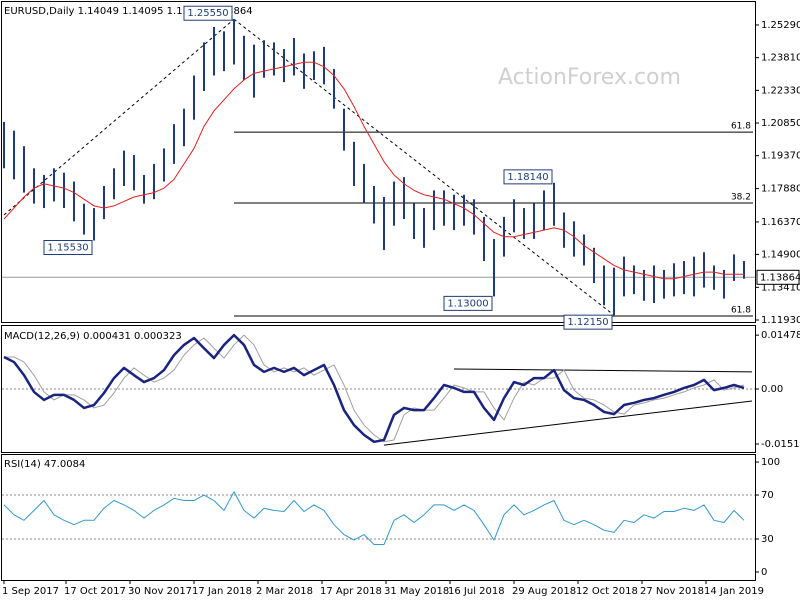 This screenshot has width=800, height=600. What do you see at coordinates (764, 572) in the screenshot?
I see `y-tick-label: 0` at bounding box center [764, 572].